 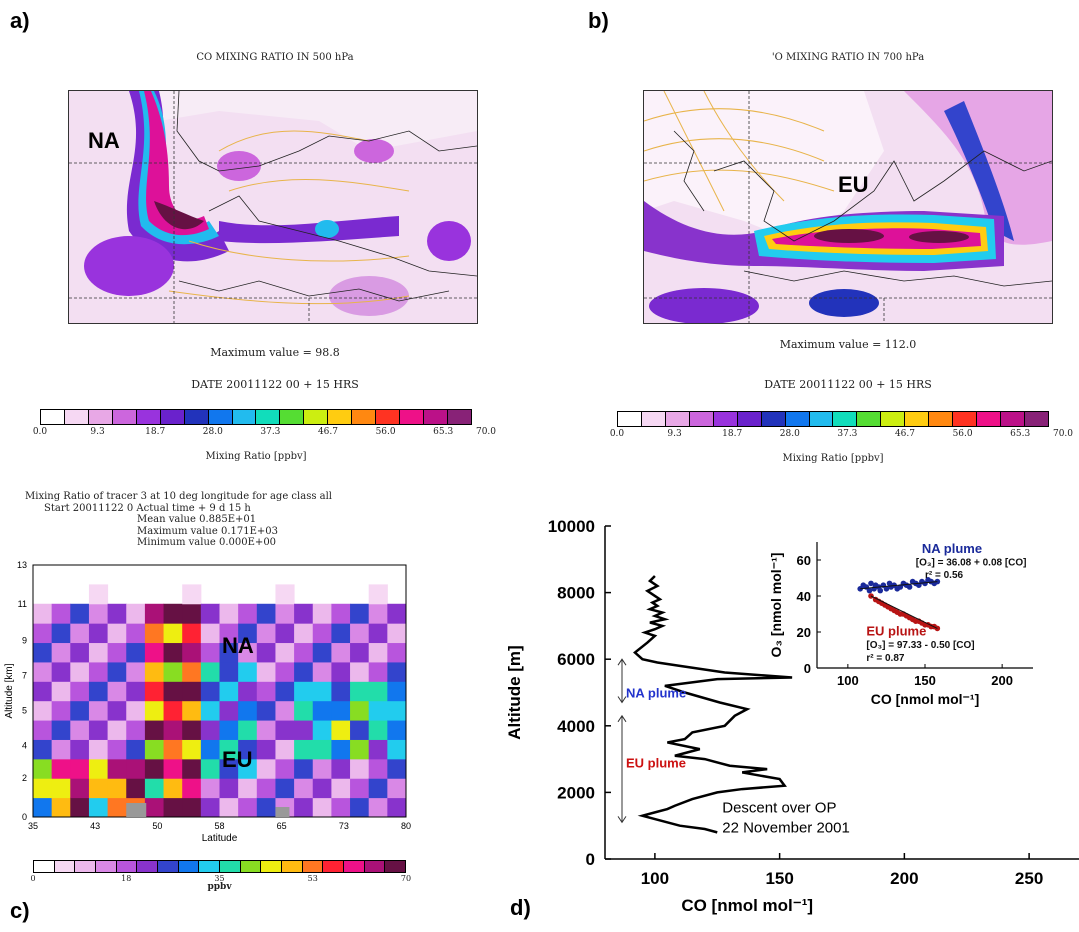 I want to click on plume-label: EU plume, so click(x=656, y=762).